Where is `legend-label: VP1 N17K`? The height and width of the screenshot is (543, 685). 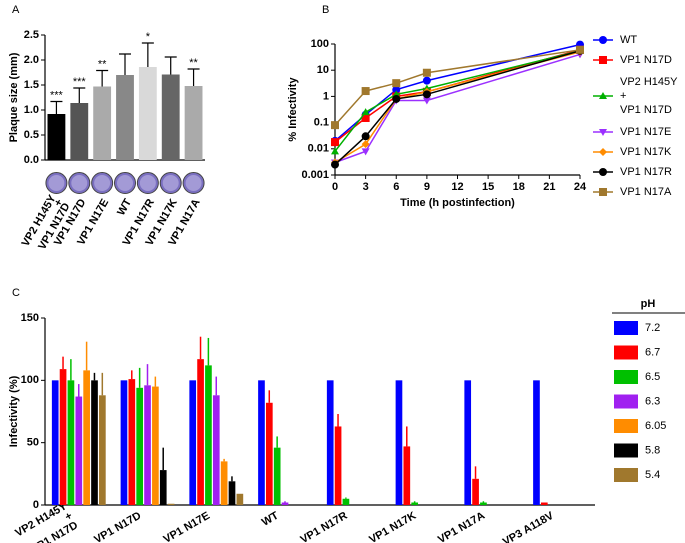 legend-label: VP1 N17K is located at coordinates (646, 152).